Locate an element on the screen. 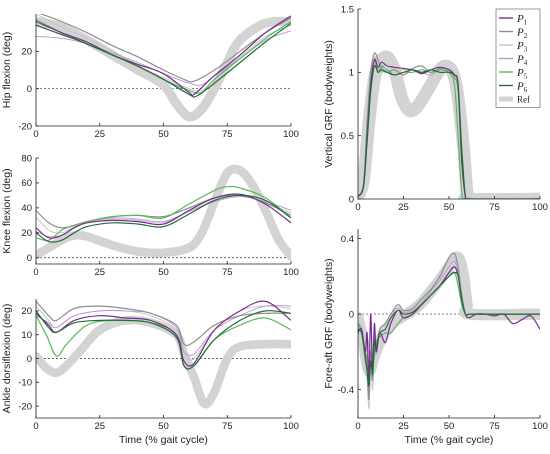 The width and height of the screenshot is (550, 454). knee-series-p5 is located at coordinates (163, 213).